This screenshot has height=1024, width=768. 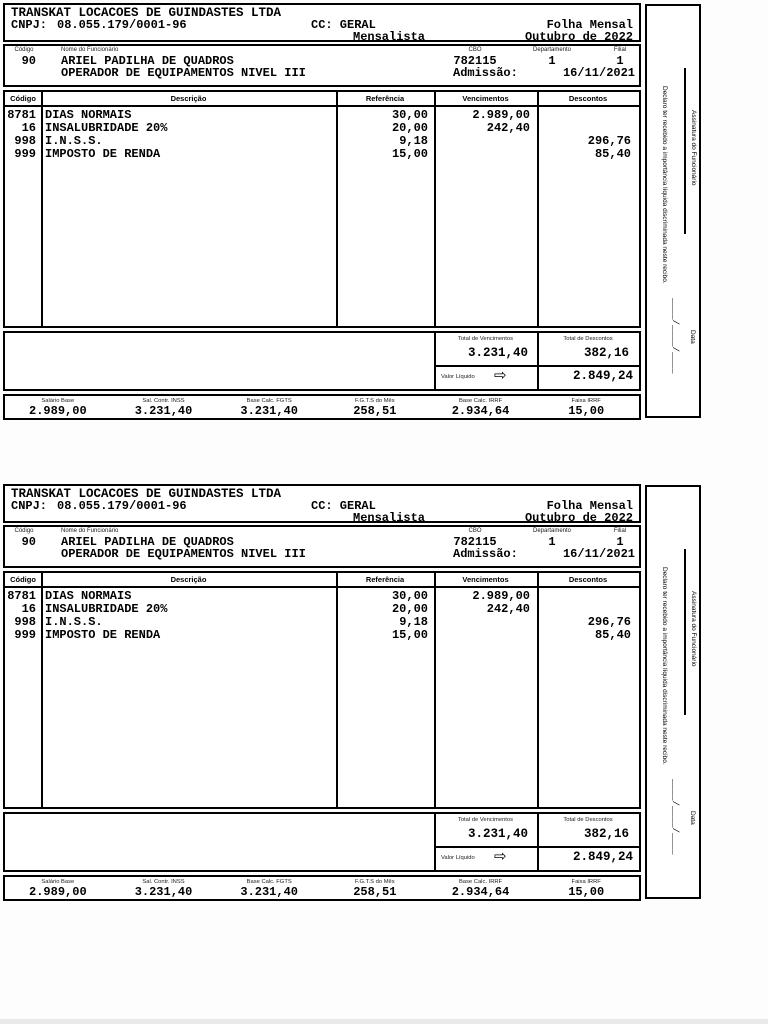 I want to click on employee-code-label: Código, so click(x=24, y=531).